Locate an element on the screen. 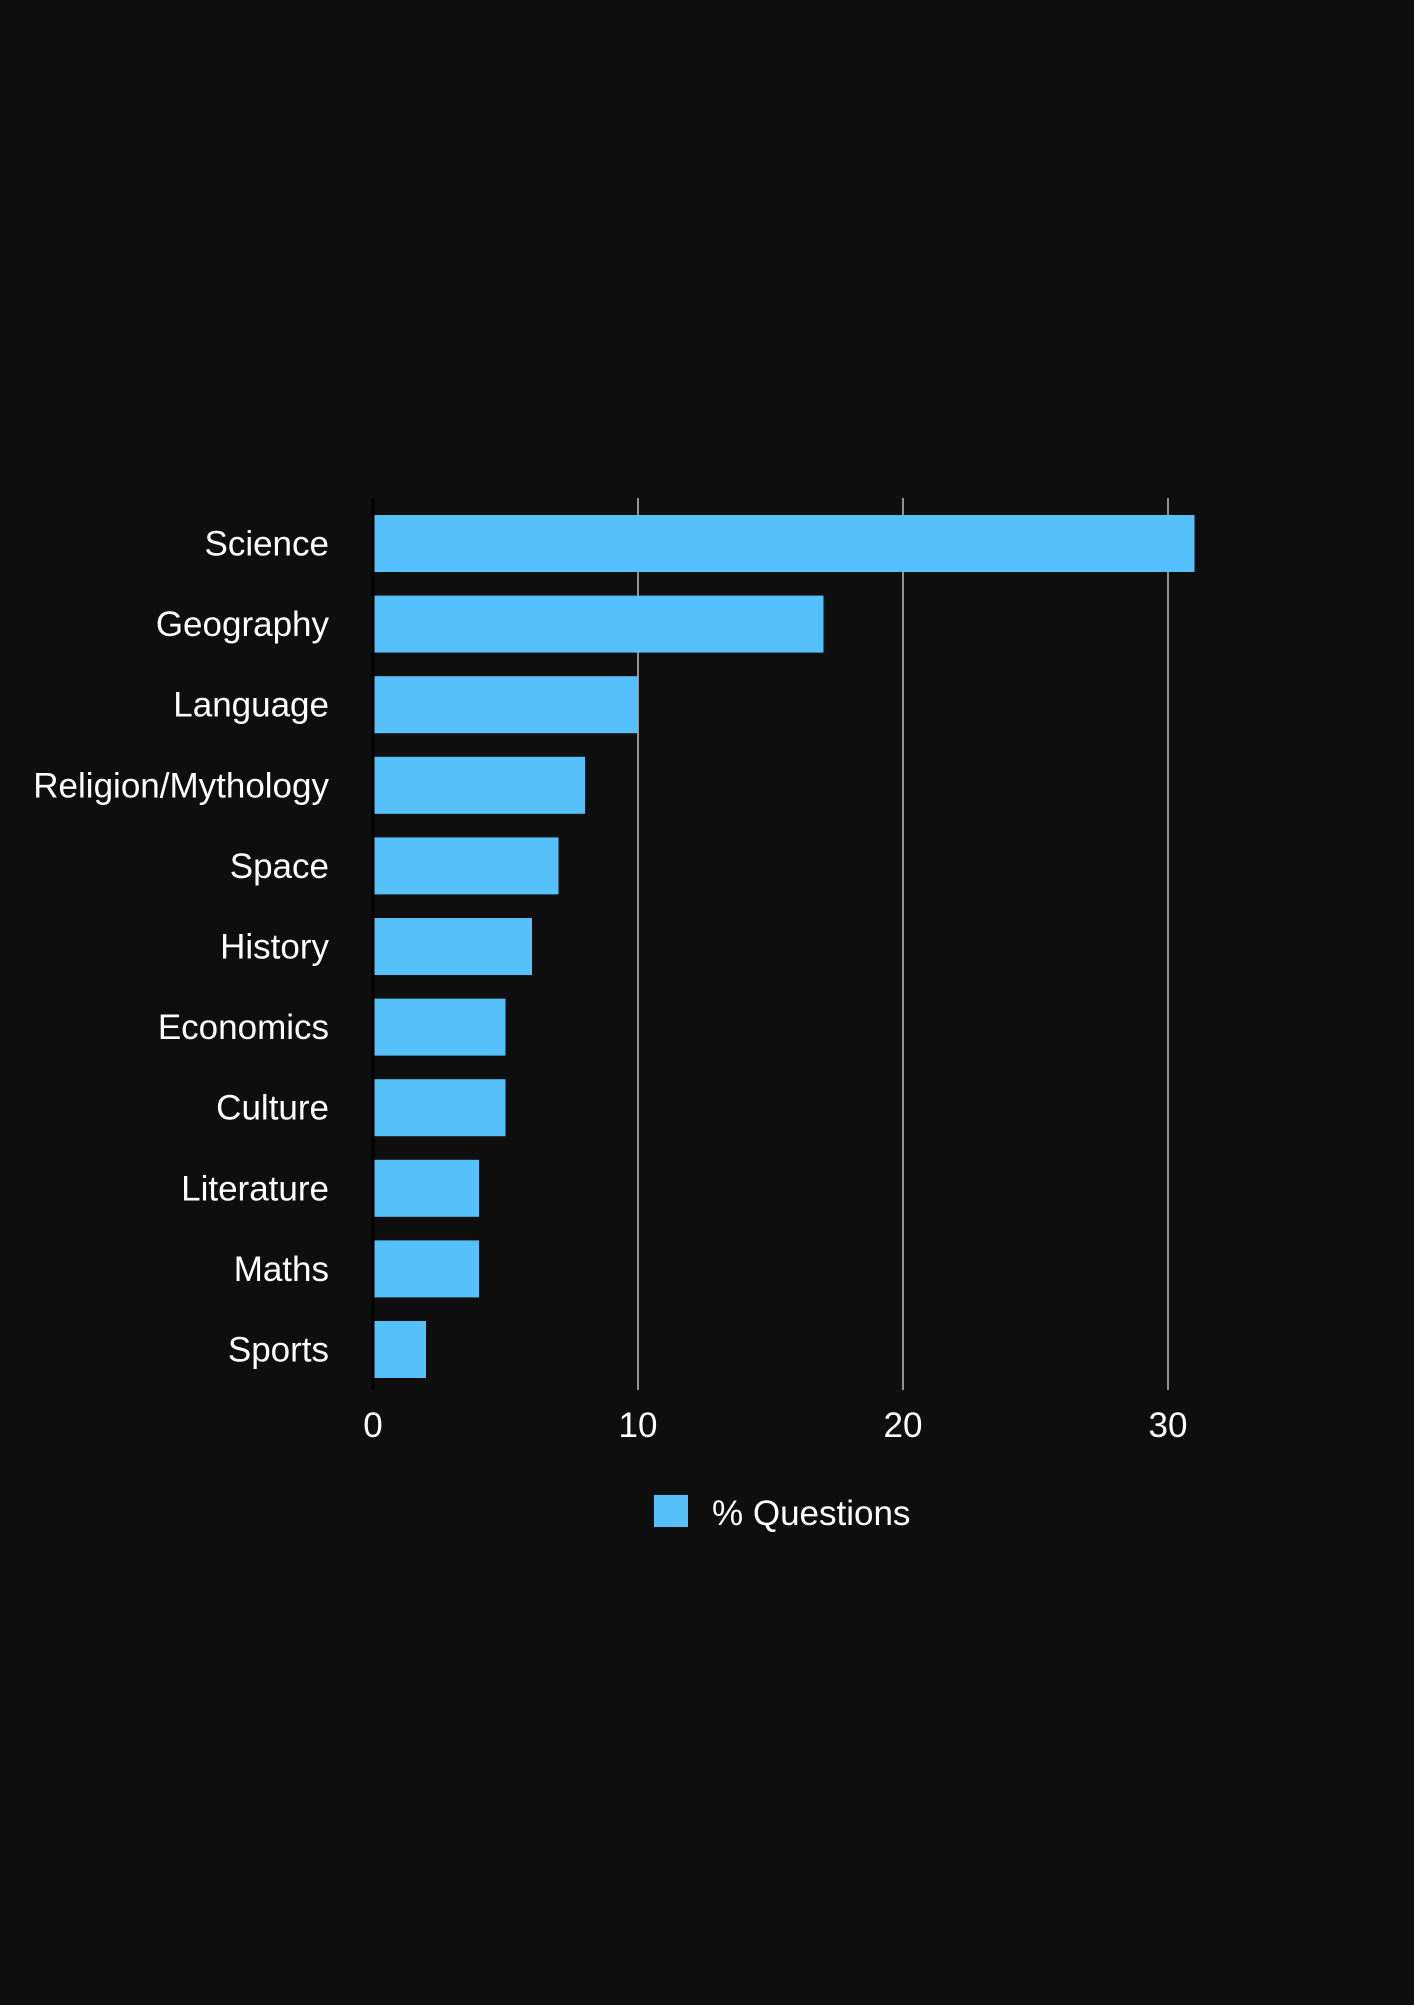 This screenshot has width=1414, height=2005. legend: % Questions is located at coordinates (782, 1513).